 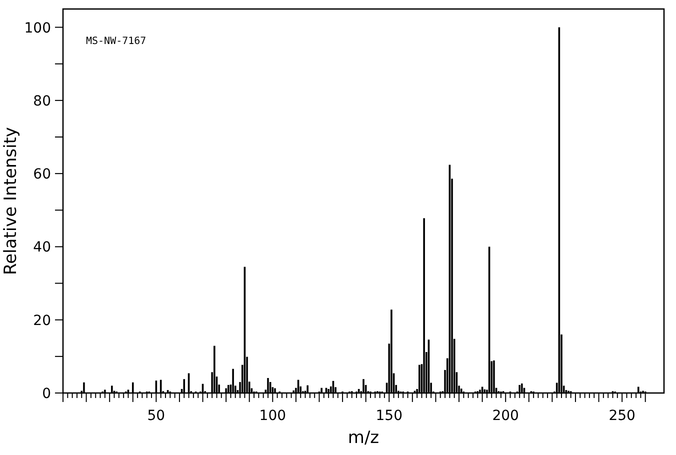 I want to click on y-tick-label: 100, so click(x=37, y=28).